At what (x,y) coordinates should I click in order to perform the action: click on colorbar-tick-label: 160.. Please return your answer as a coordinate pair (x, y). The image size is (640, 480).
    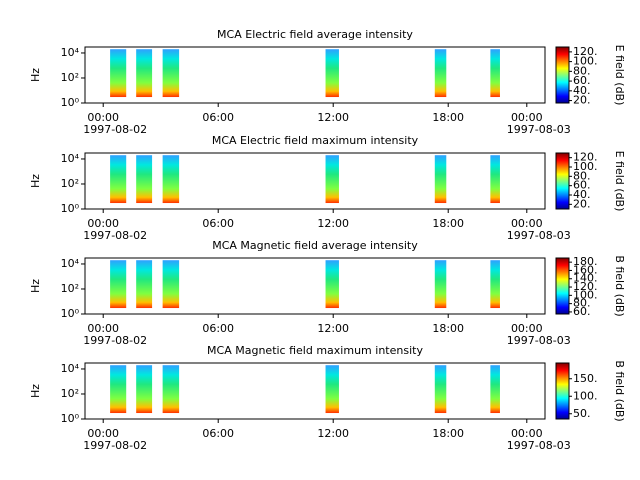
    Looking at the image, I should click on (585, 269).